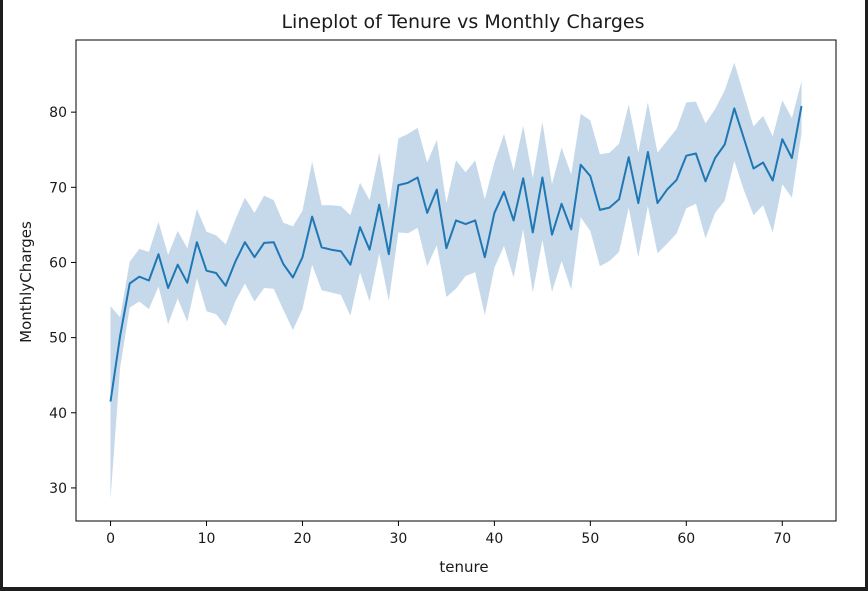 This screenshot has height=591, width=868. I want to click on x-tick-label: 60, so click(686, 539).